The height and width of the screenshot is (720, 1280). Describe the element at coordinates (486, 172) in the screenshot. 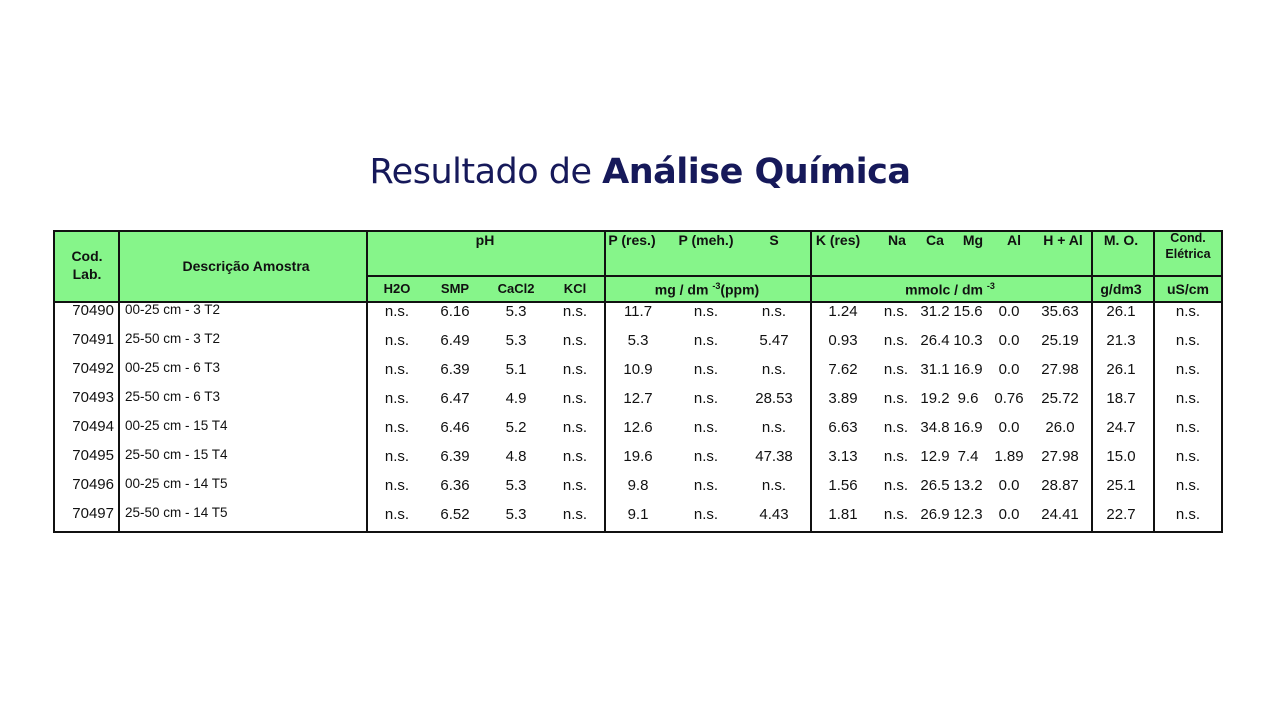

I see `title-regular: Resultado de` at that location.